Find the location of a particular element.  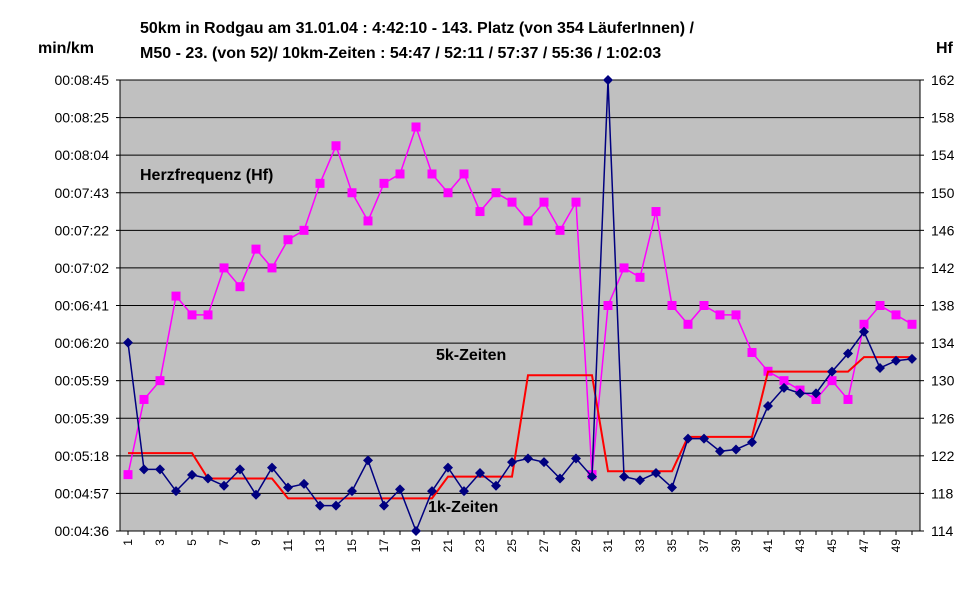

y-left-tick-label: 00:06:41 is located at coordinates (82, 306).